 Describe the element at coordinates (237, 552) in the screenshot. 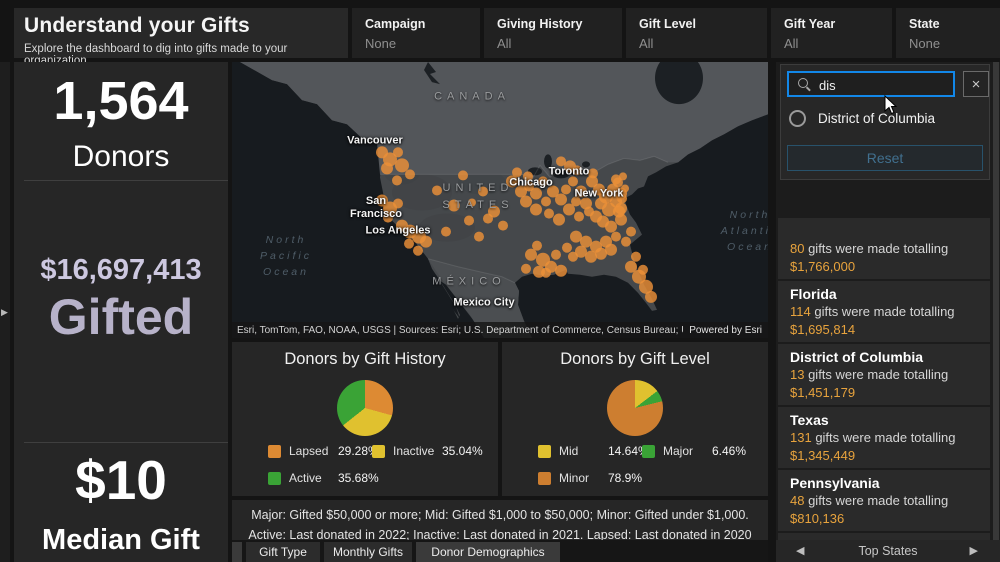

I see `tab-scroll-stub` at that location.